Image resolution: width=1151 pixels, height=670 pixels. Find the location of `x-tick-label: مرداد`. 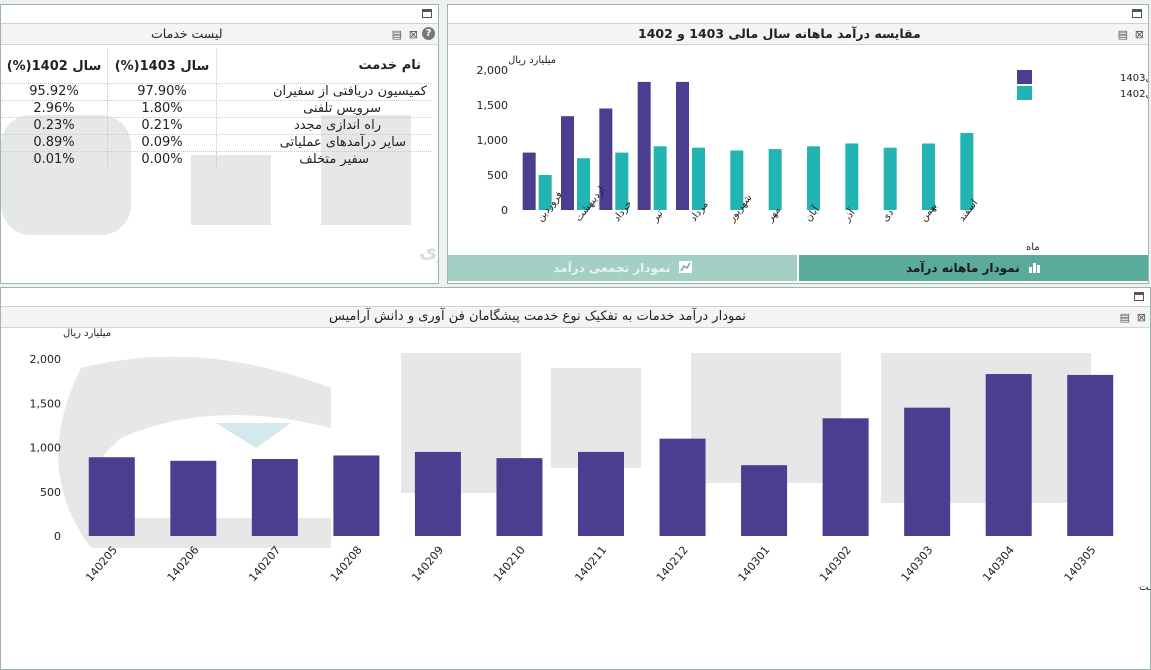

x-tick-label: مرداد is located at coordinates (699, 211).